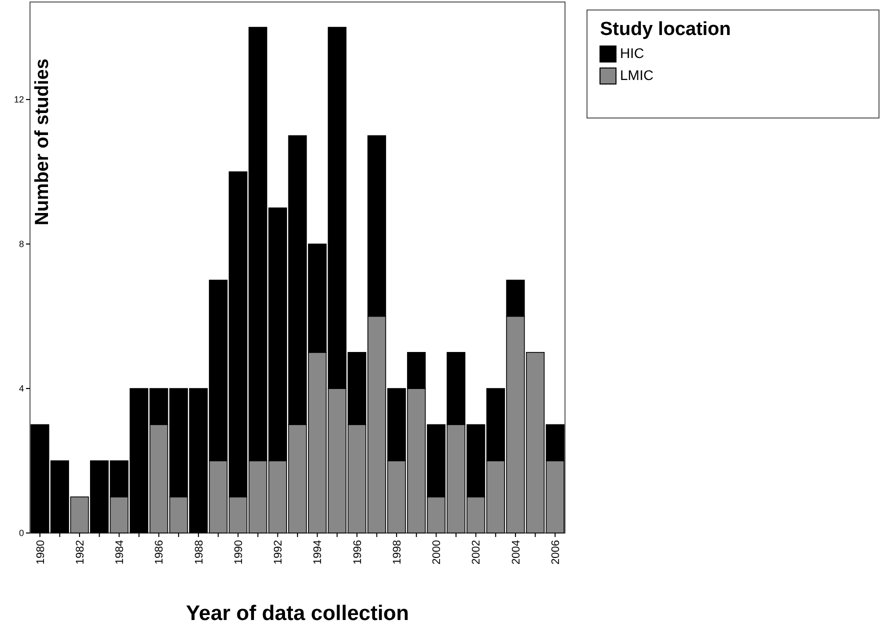 The width and height of the screenshot is (883, 630). I want to click on y-axis-title: Number of studies, so click(42, 142).